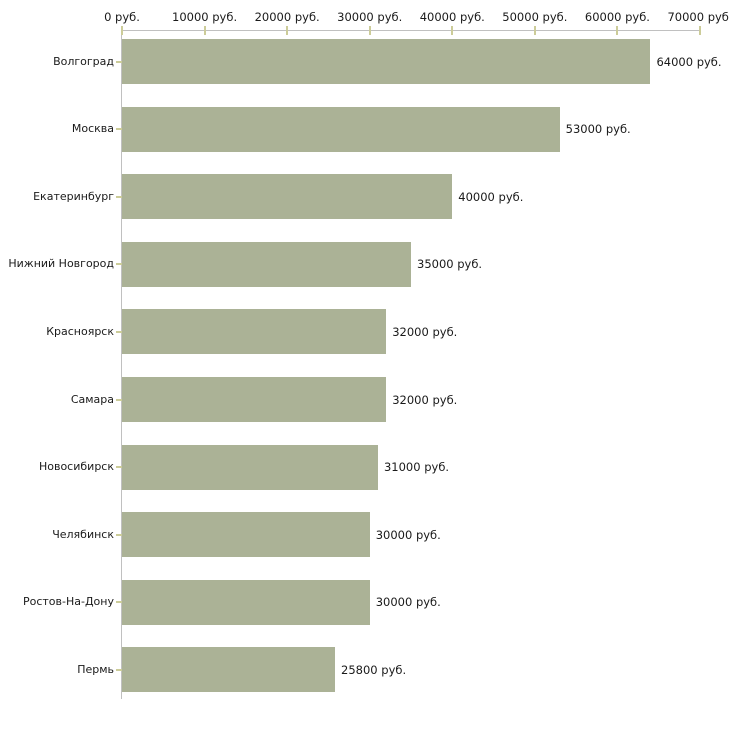  I want to click on value-label: 31000 руб., so click(416, 467).